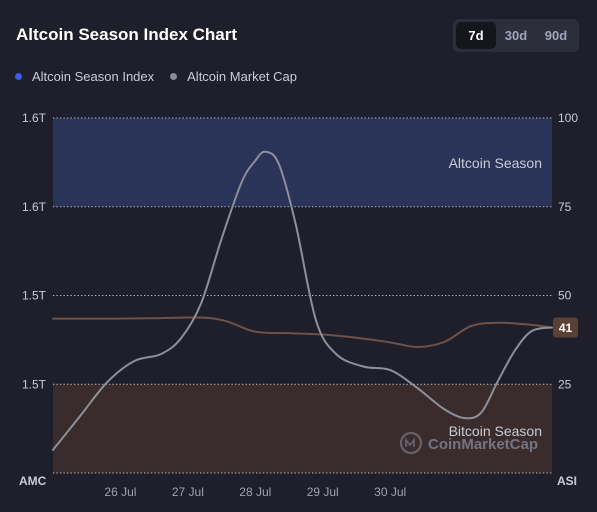  What do you see at coordinates (390, 492) in the screenshot?
I see `x-axis-tick-label: 30 Jul` at bounding box center [390, 492].